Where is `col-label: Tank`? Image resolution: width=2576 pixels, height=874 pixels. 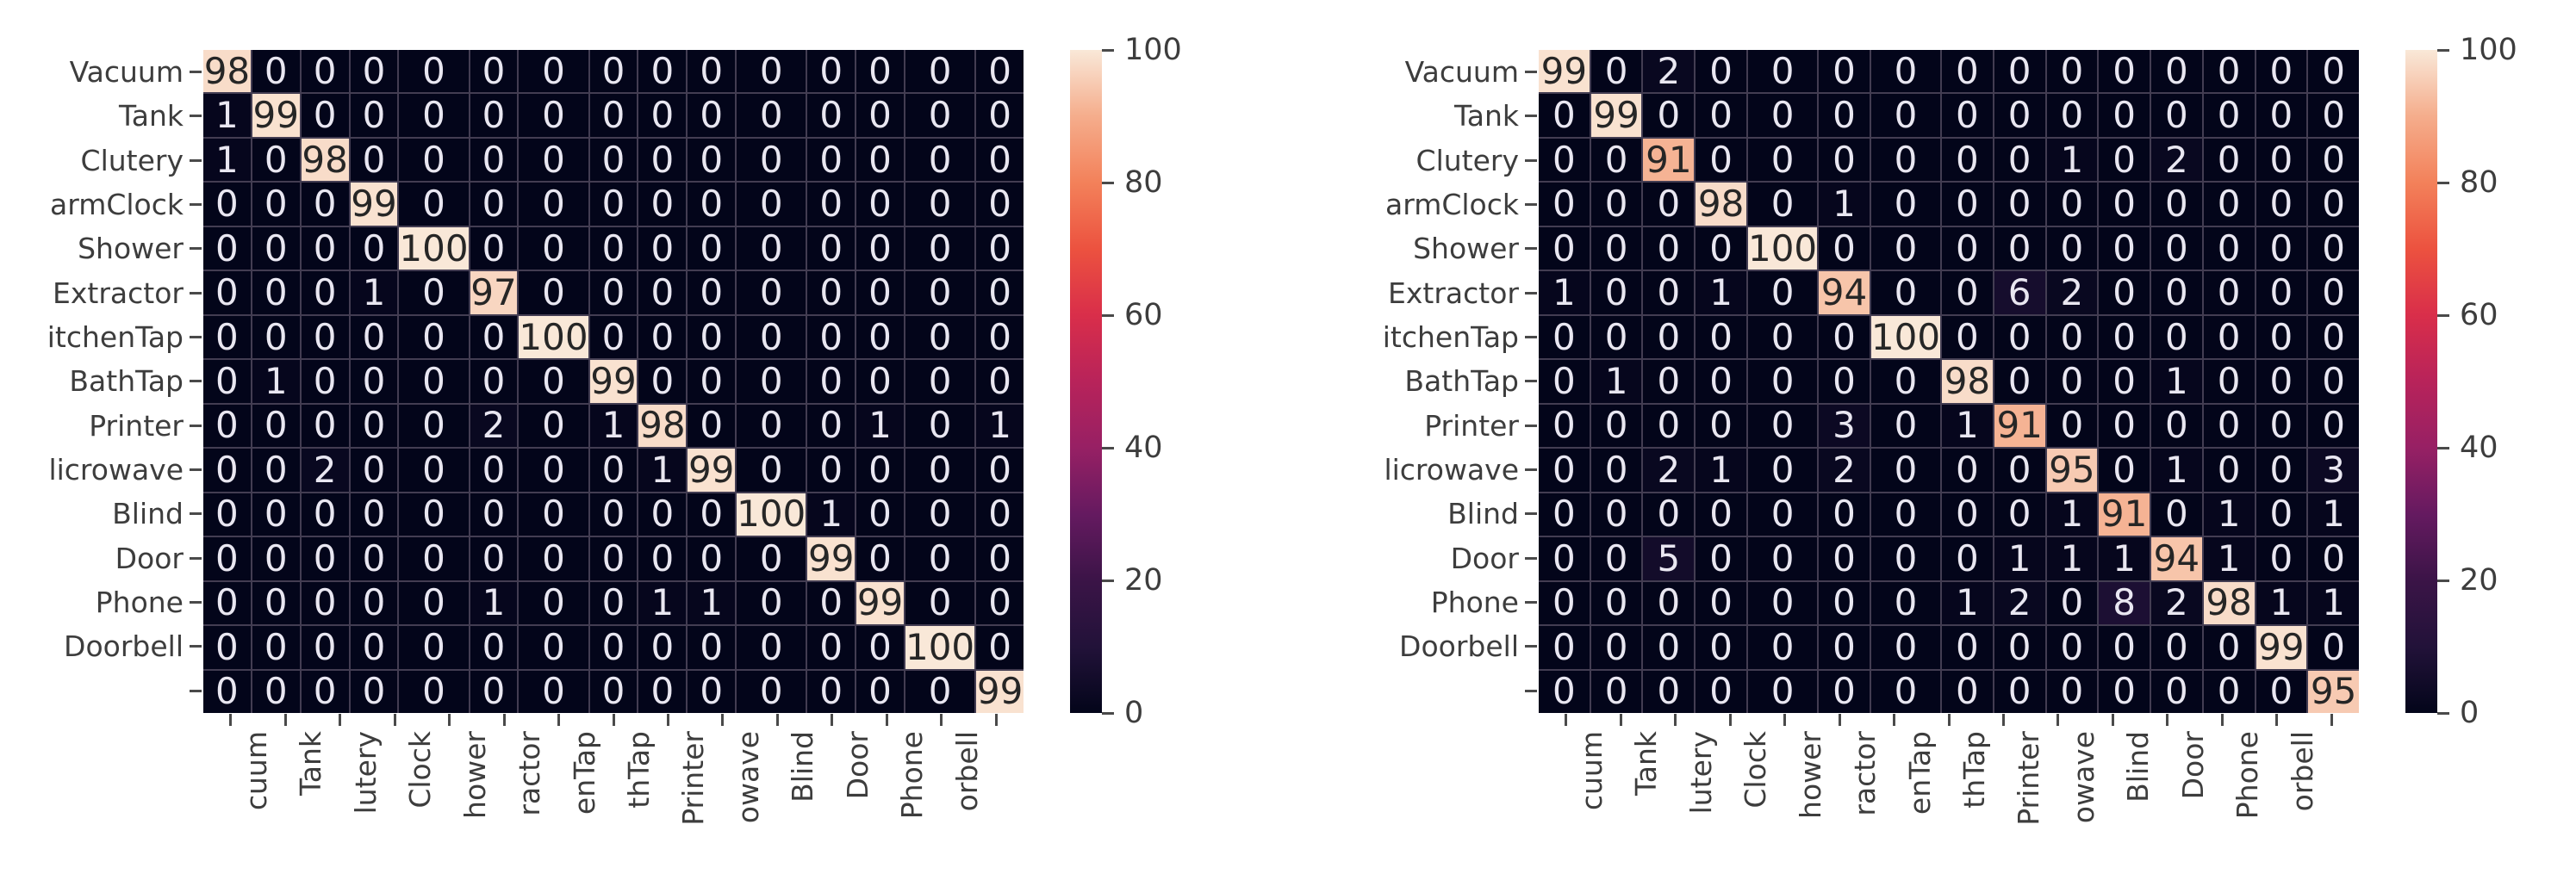
col-label: Tank is located at coordinates (311, 763).